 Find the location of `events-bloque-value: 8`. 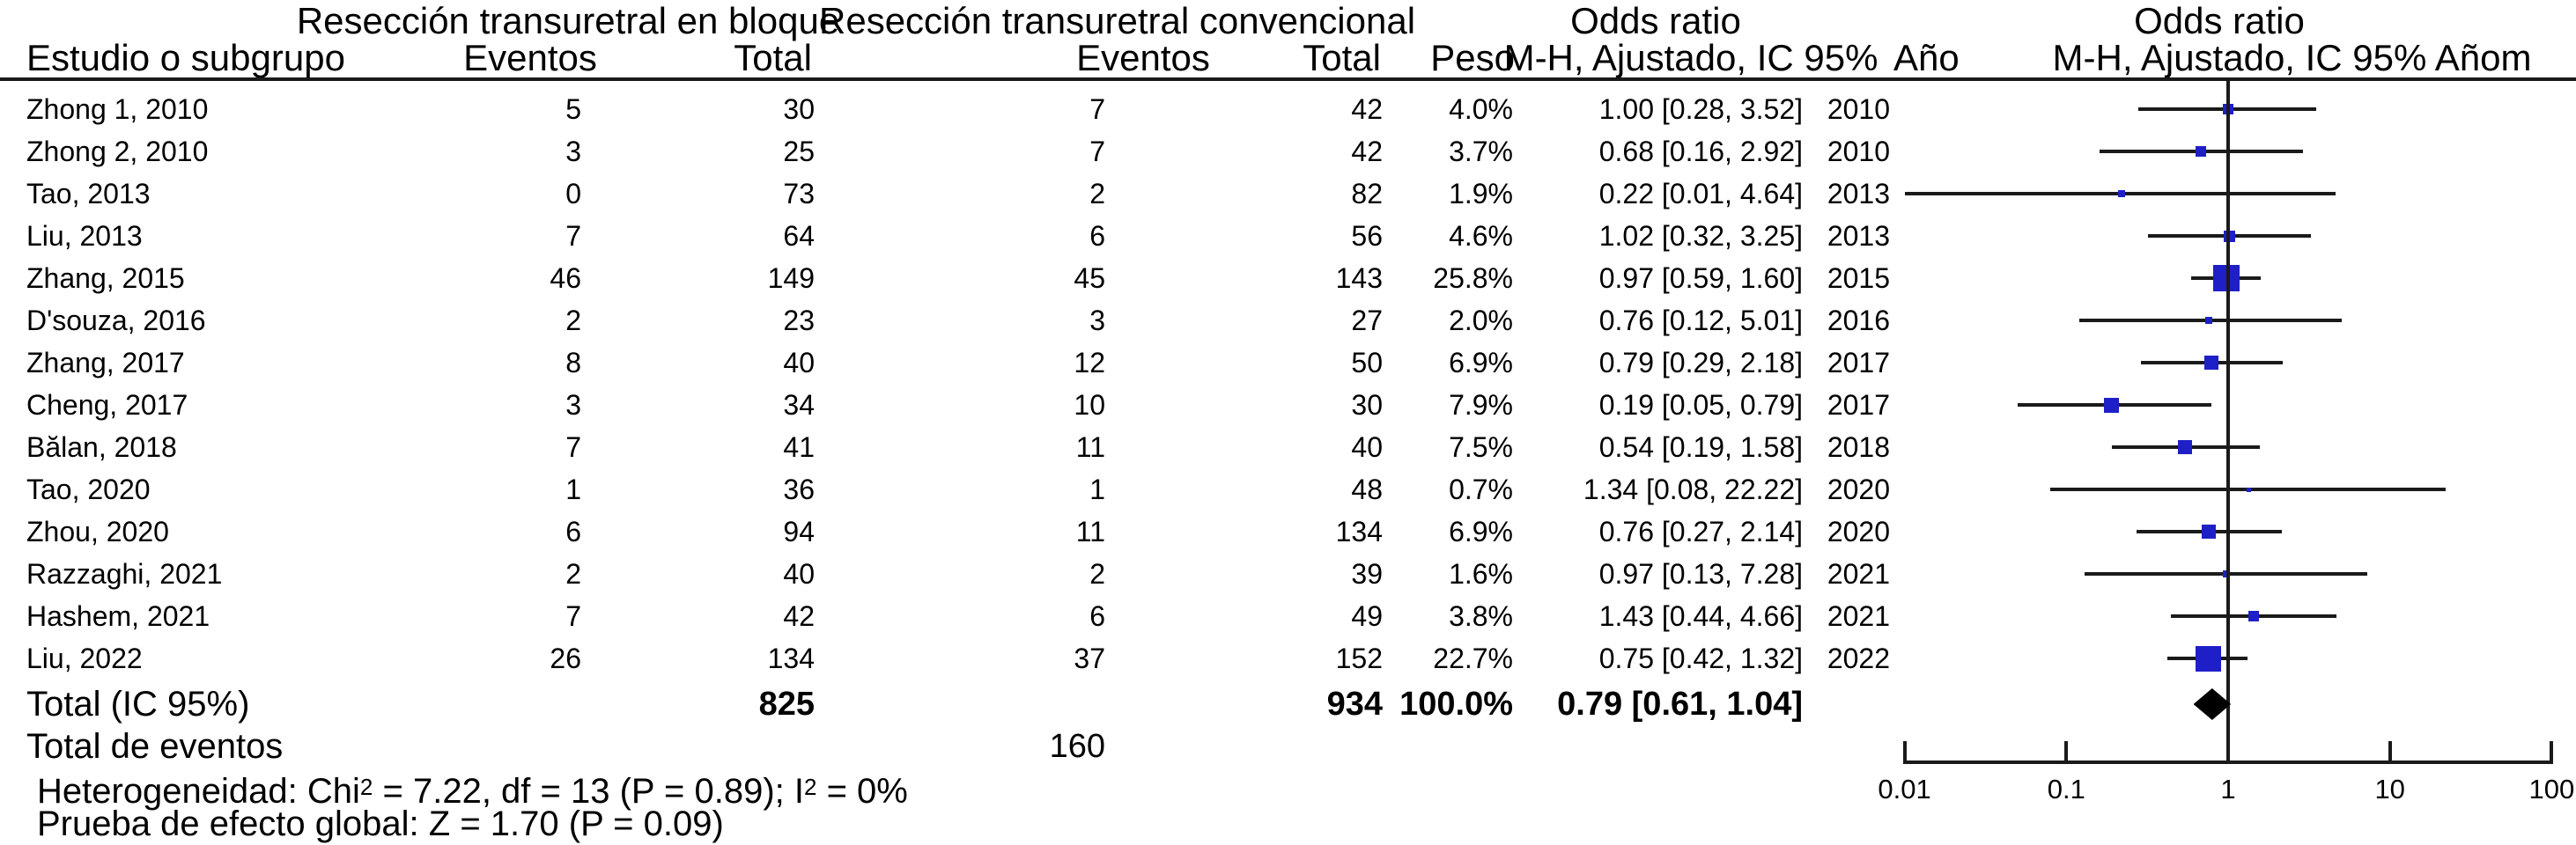

events-bloque-value: 8 is located at coordinates (573, 362).